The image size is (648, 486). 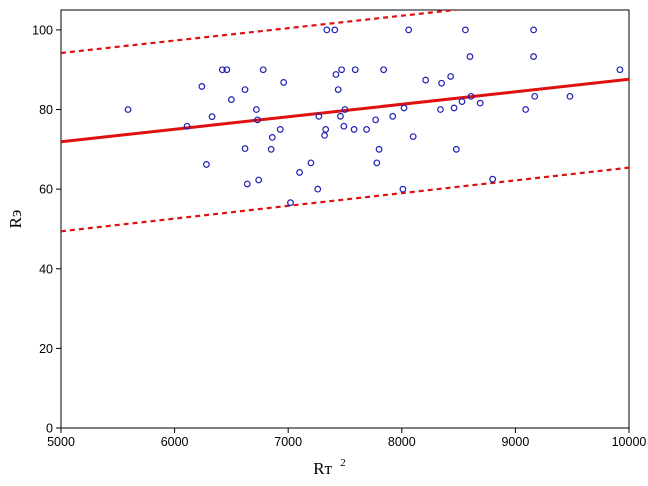 I want to click on y-tick-label: 100, so click(x=42, y=30).